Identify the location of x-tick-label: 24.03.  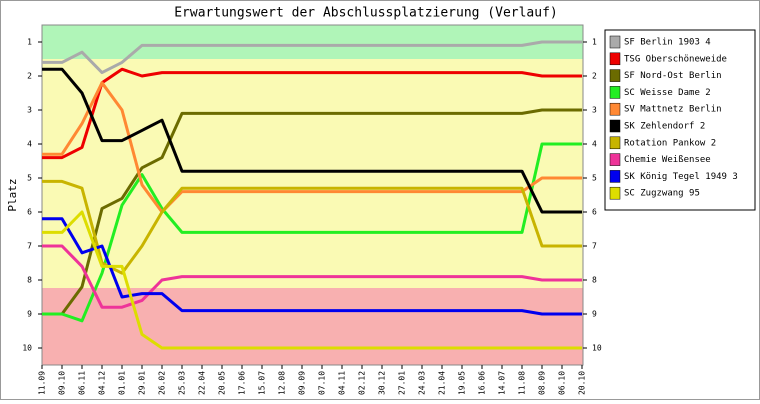
(422, 383).